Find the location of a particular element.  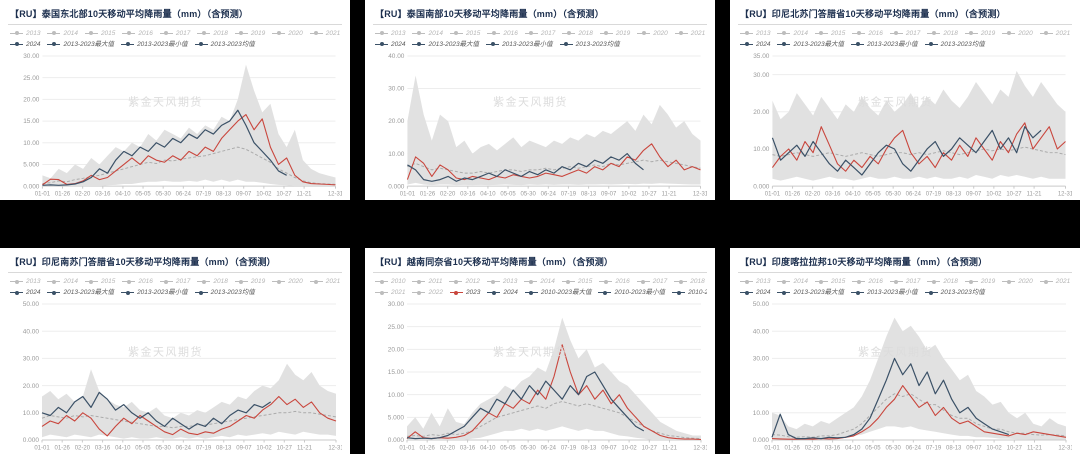

chart-title: 【RU】泰国南部10天移动平均降雨量（mm）（含预测） is located at coordinates (540, 15).